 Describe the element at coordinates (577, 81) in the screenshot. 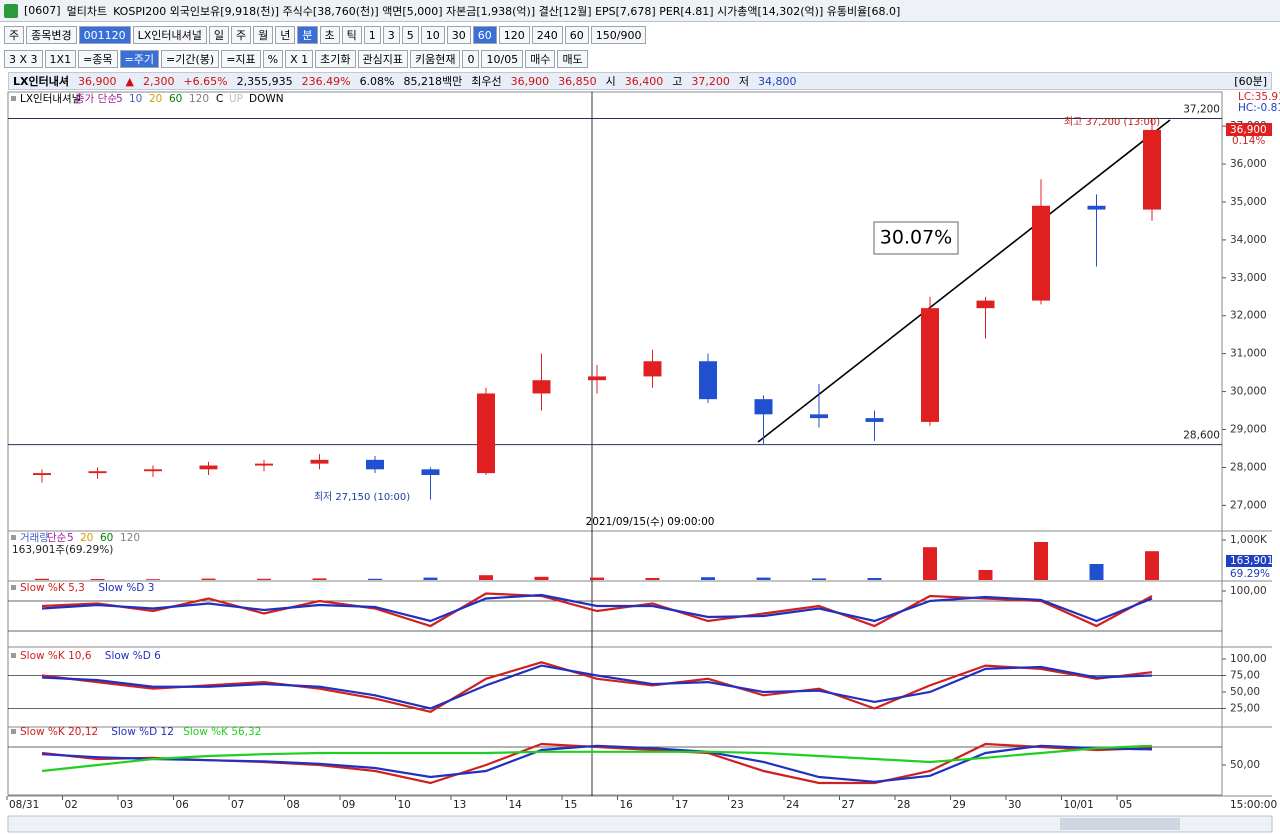

I see `quote-field: 36,850` at that location.